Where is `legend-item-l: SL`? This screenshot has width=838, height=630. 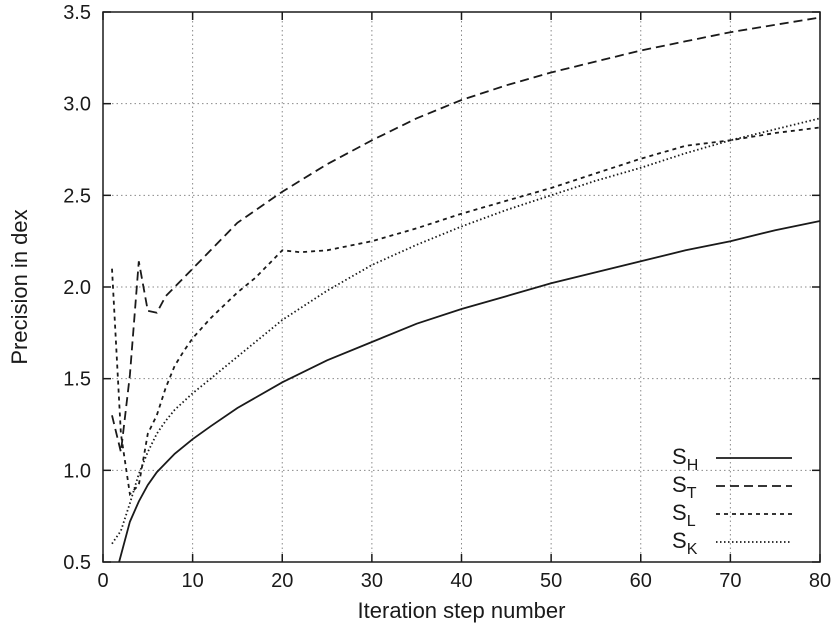 legend-item-l: SL is located at coordinates (732, 515).